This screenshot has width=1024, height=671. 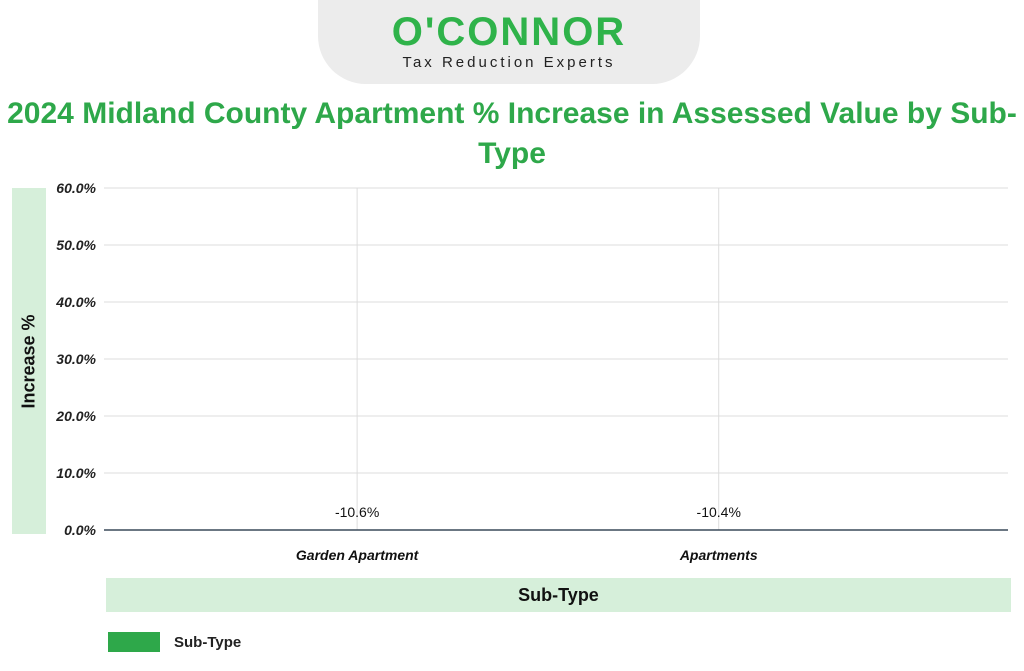 I want to click on legend-label: Sub-Type, so click(x=208, y=642).